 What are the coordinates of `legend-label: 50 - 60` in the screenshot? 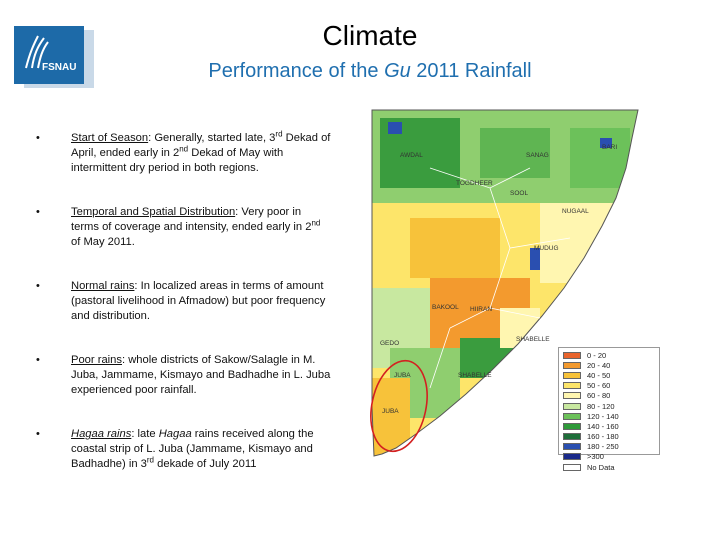 It's located at (599, 386).